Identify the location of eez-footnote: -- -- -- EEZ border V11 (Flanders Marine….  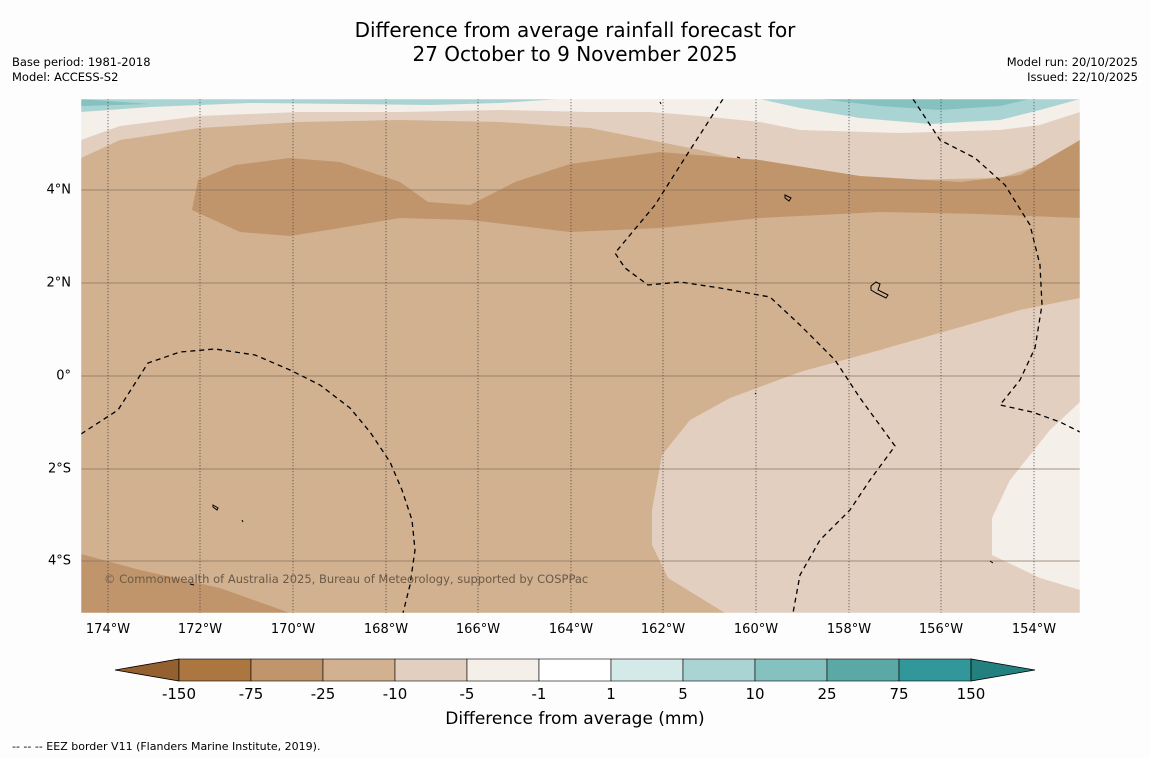
(166, 746).